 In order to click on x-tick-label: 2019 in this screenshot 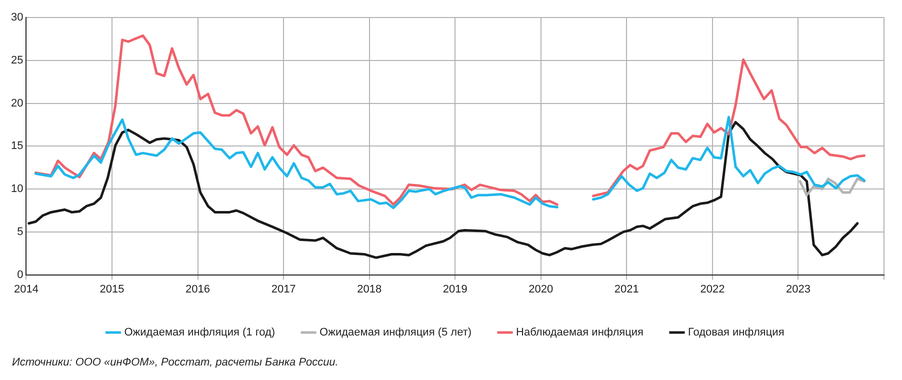, I will do `click(455, 289)`.